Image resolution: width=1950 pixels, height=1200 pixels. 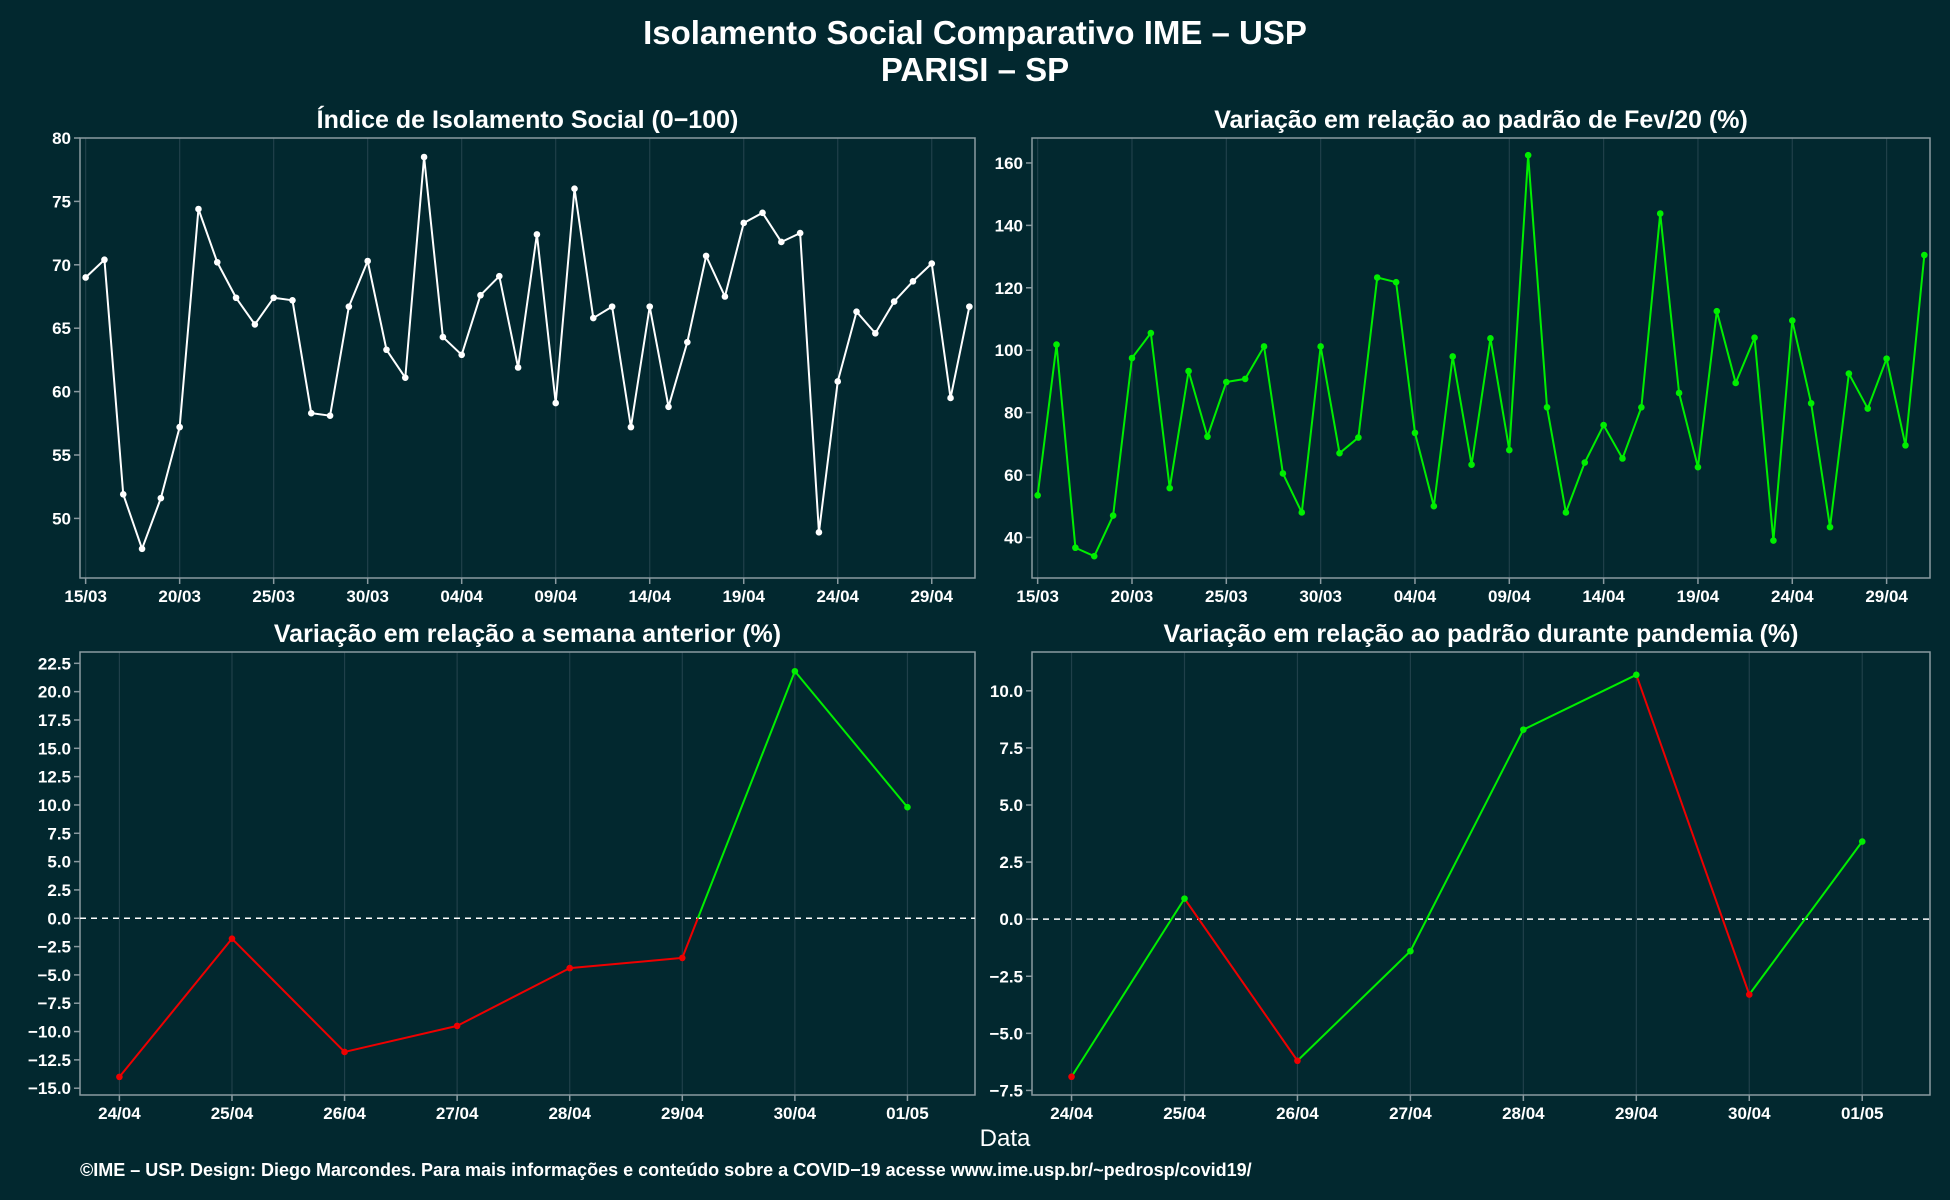 What do you see at coordinates (649, 596) in the screenshot?
I see `x-tick-label: 14/04` at bounding box center [649, 596].